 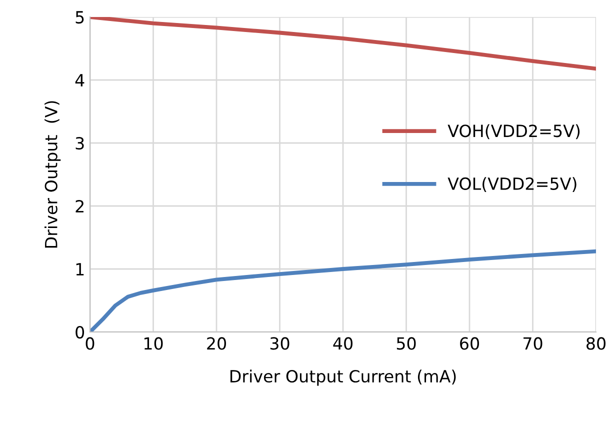 I want to click on y-tick-label: 3, so click(x=80, y=143).